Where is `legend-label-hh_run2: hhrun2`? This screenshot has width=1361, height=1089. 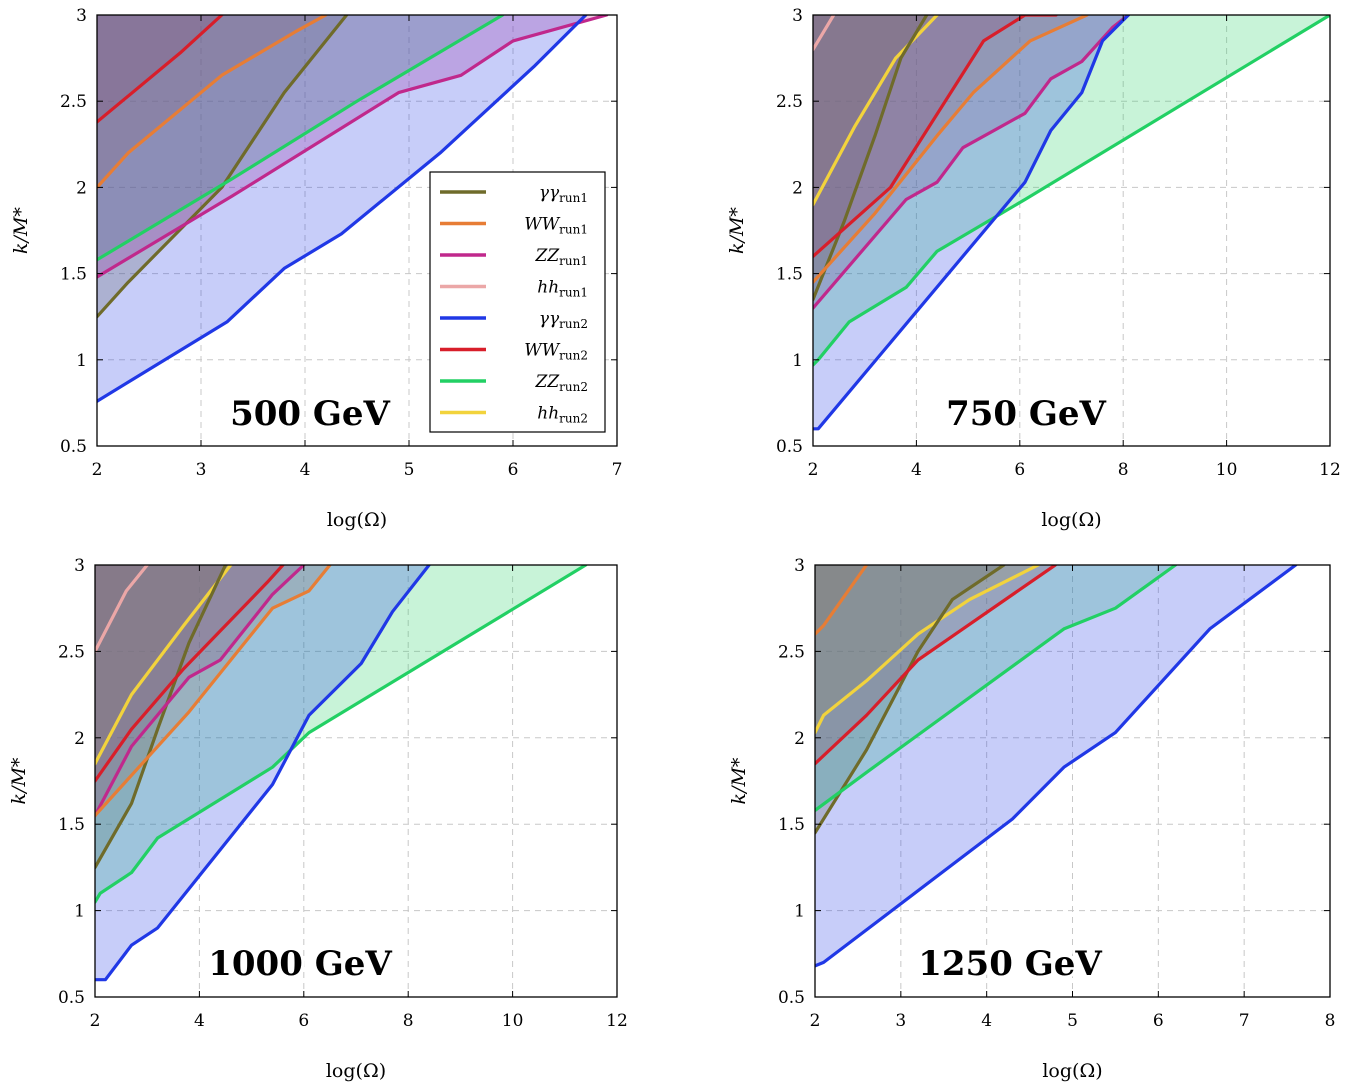
legend-label-hh_run2: hhrun2 is located at coordinates (562, 415).